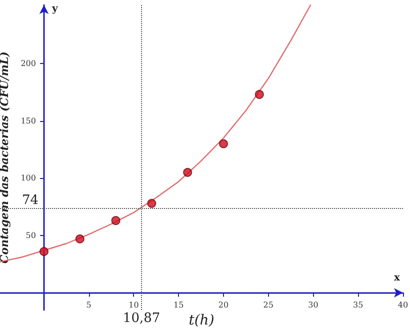 The image size is (410, 331). What do you see at coordinates (141, 318) in the screenshot?
I see `ref-line-label: 10,87` at bounding box center [141, 318].